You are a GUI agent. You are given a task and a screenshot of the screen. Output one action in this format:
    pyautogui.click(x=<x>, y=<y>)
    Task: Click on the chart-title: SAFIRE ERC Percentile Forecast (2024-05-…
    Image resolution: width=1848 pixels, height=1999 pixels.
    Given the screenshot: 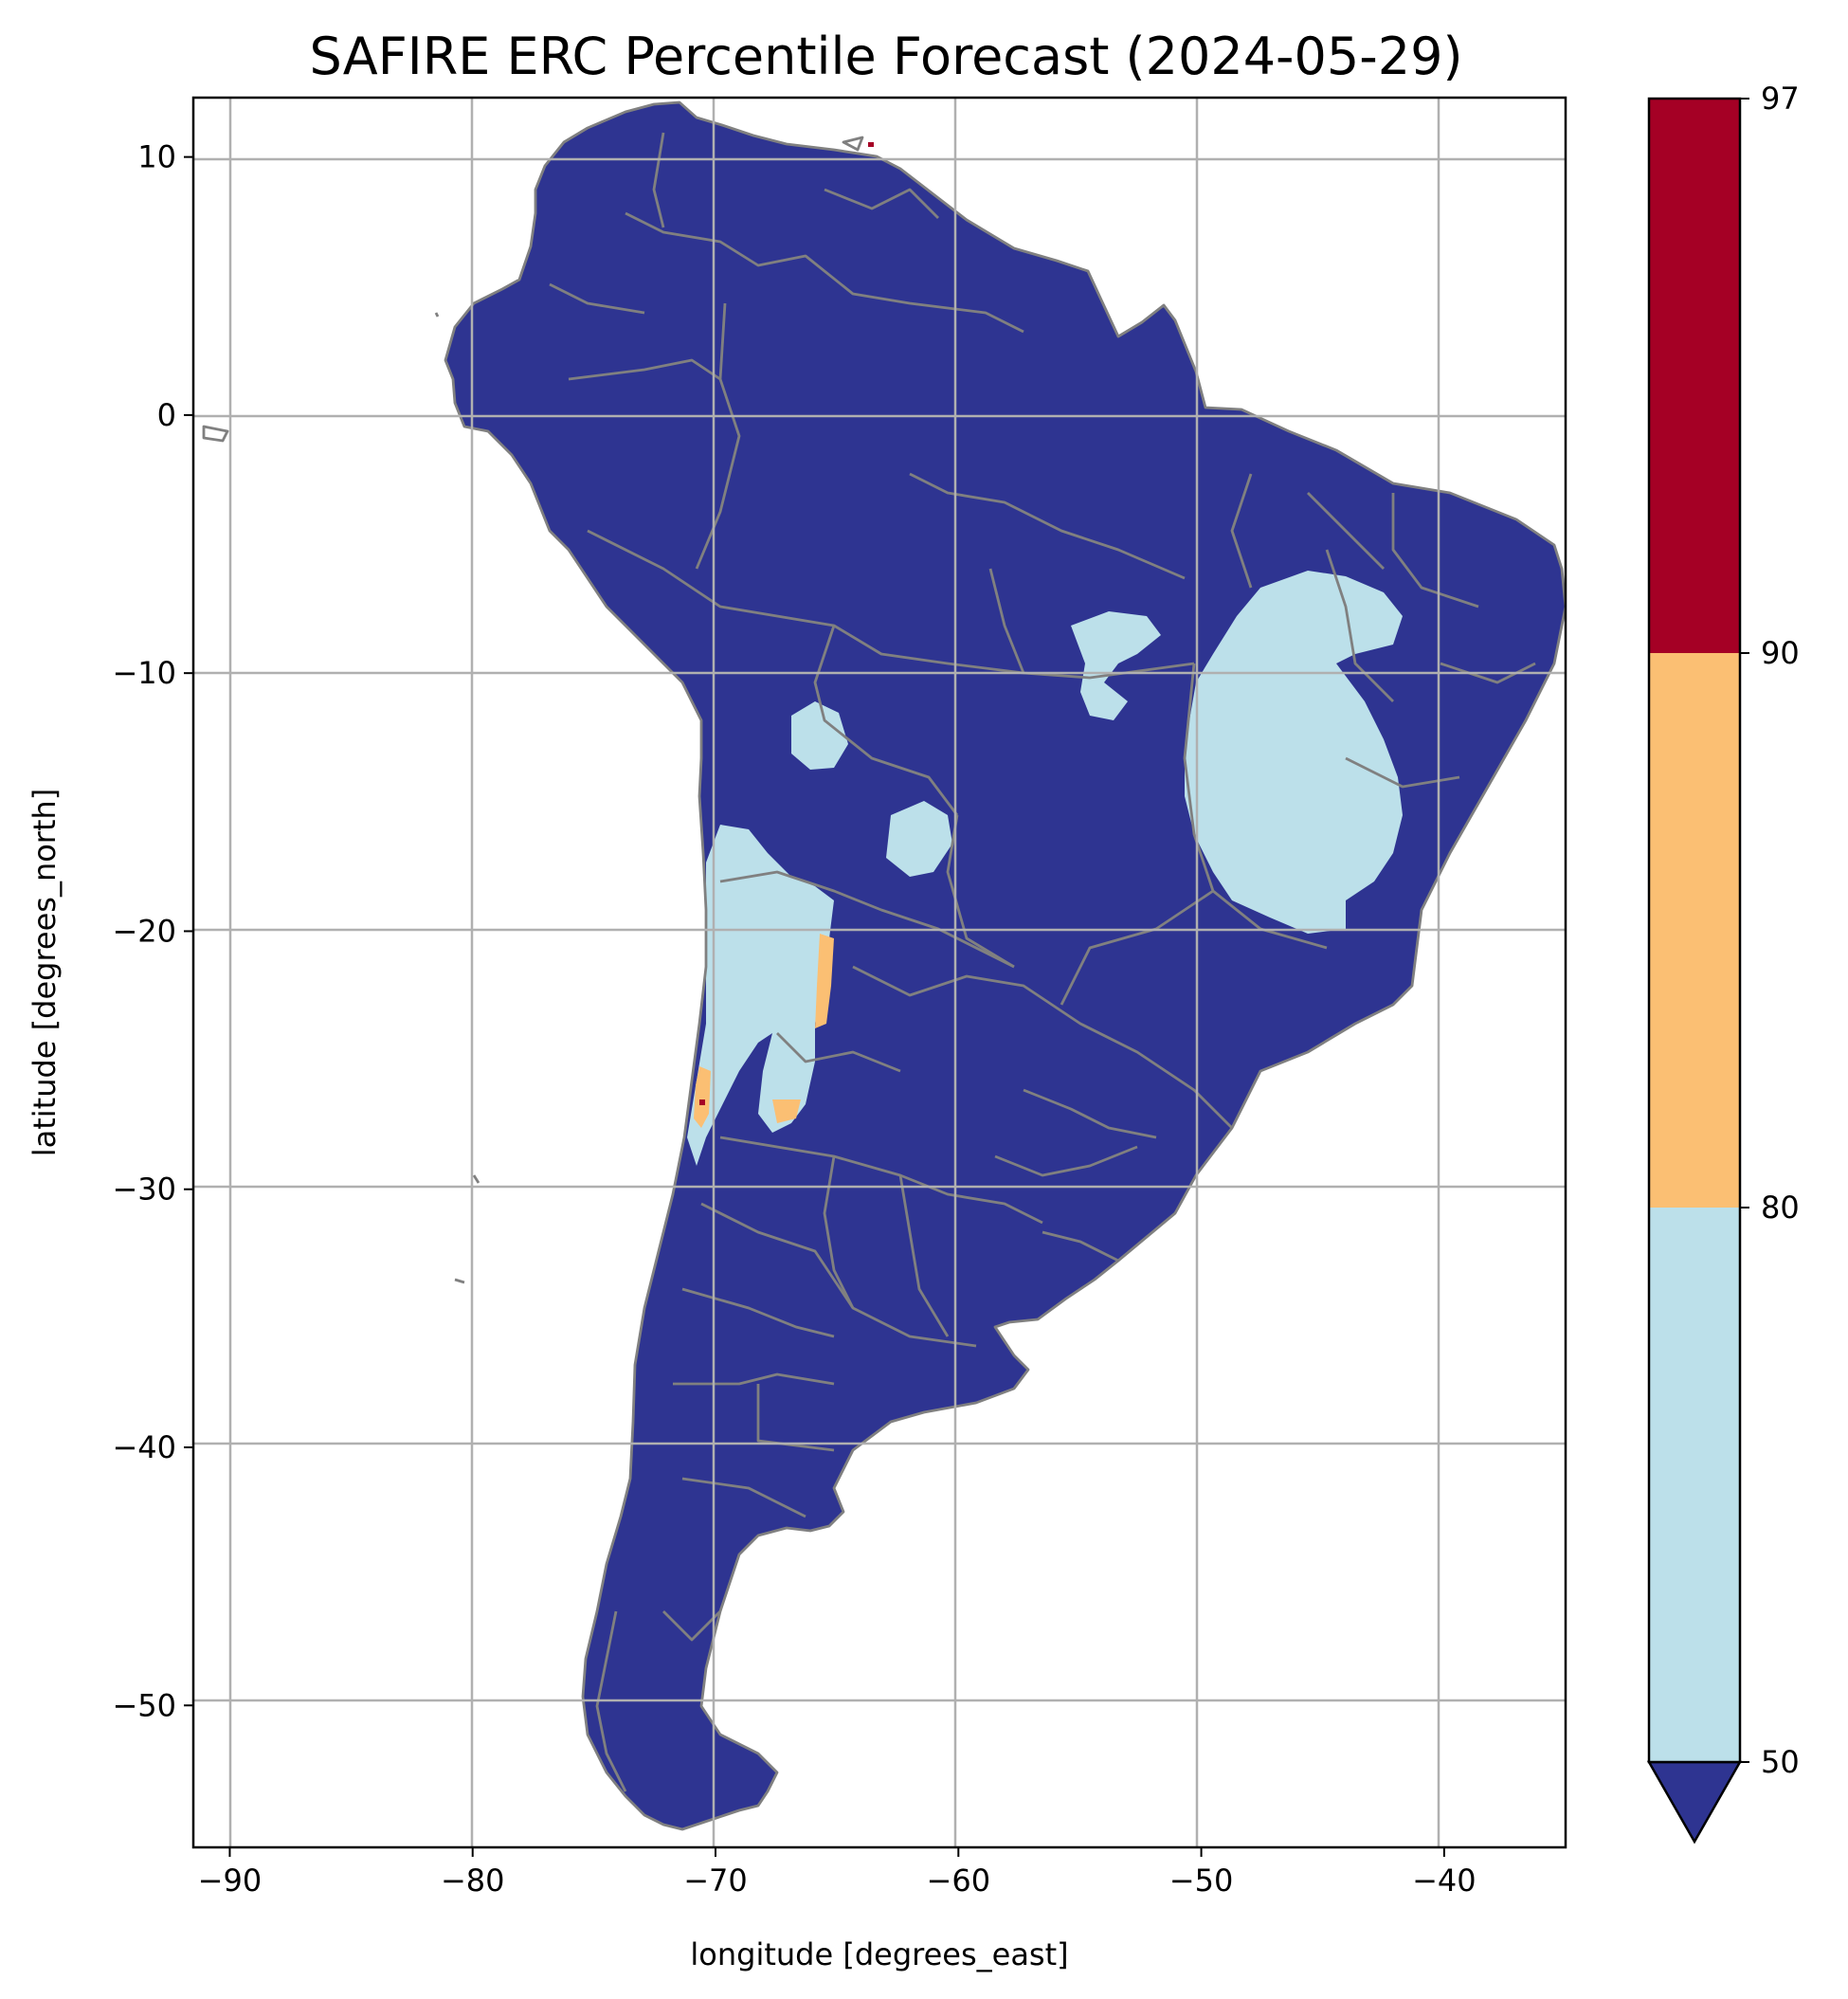 What is the action you would take?
    pyautogui.click(x=885, y=57)
    